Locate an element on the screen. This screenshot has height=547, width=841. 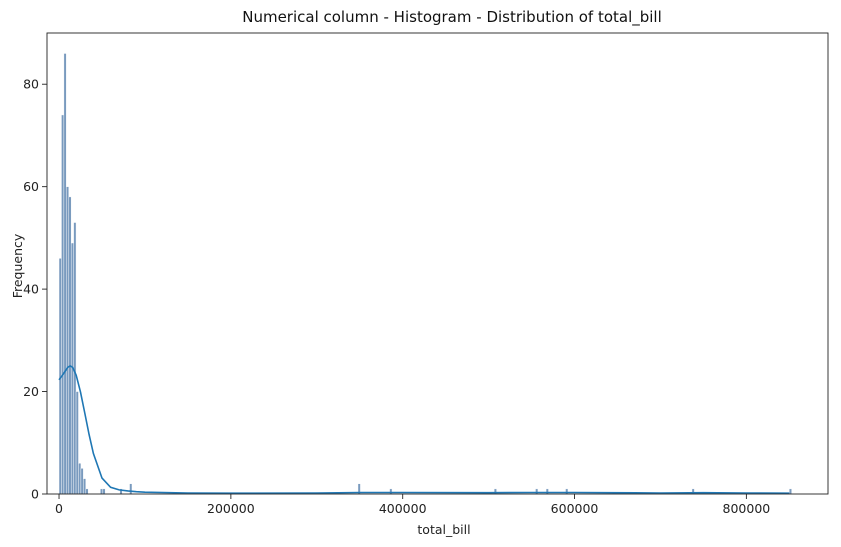
x-tick-label: 600000 is located at coordinates (575, 508).